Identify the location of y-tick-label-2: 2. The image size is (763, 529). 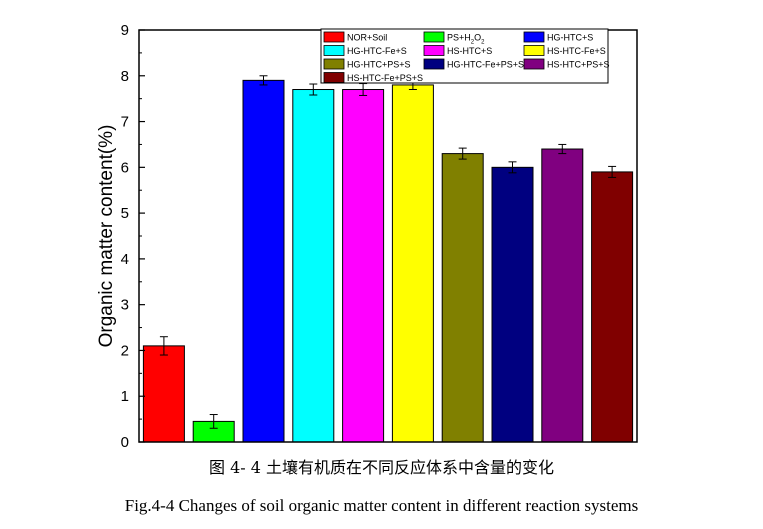
(125, 350).